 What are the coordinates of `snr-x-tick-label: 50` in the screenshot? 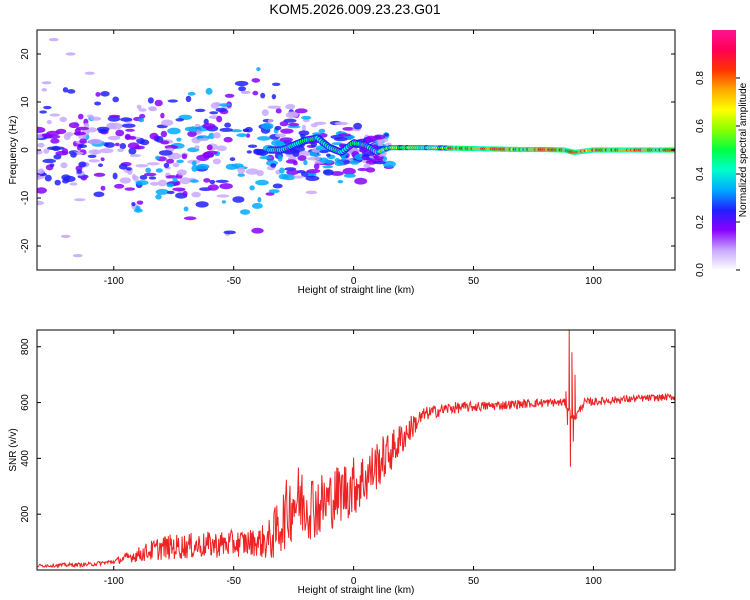 It's located at (474, 581).